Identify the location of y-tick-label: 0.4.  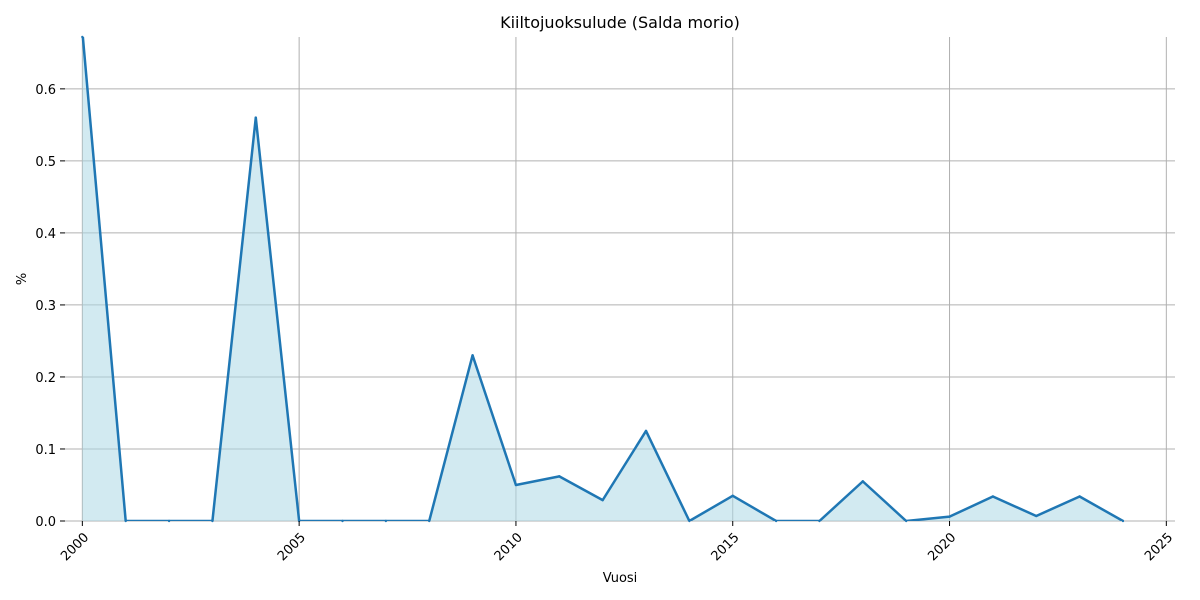
(45, 234).